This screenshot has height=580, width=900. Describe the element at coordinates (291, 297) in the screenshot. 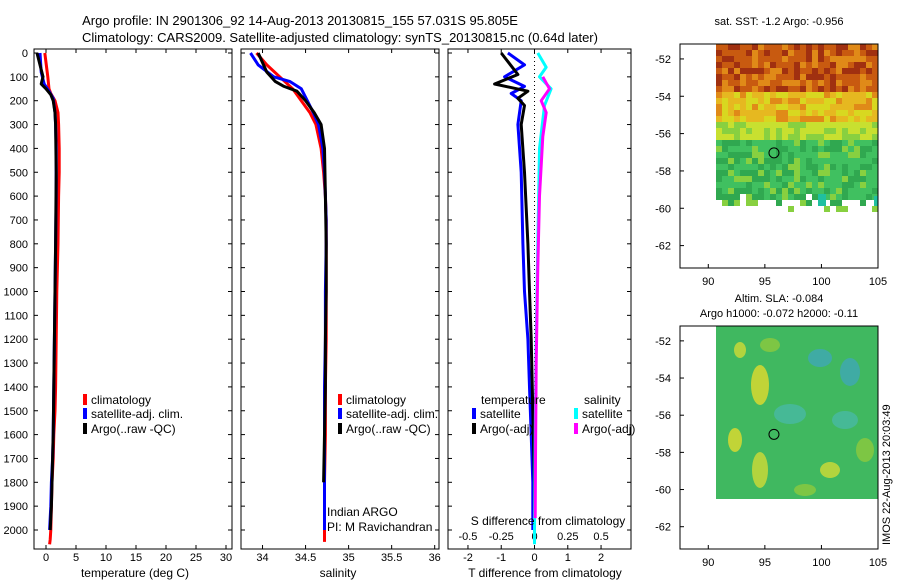

I see `series-line-climatology` at that location.